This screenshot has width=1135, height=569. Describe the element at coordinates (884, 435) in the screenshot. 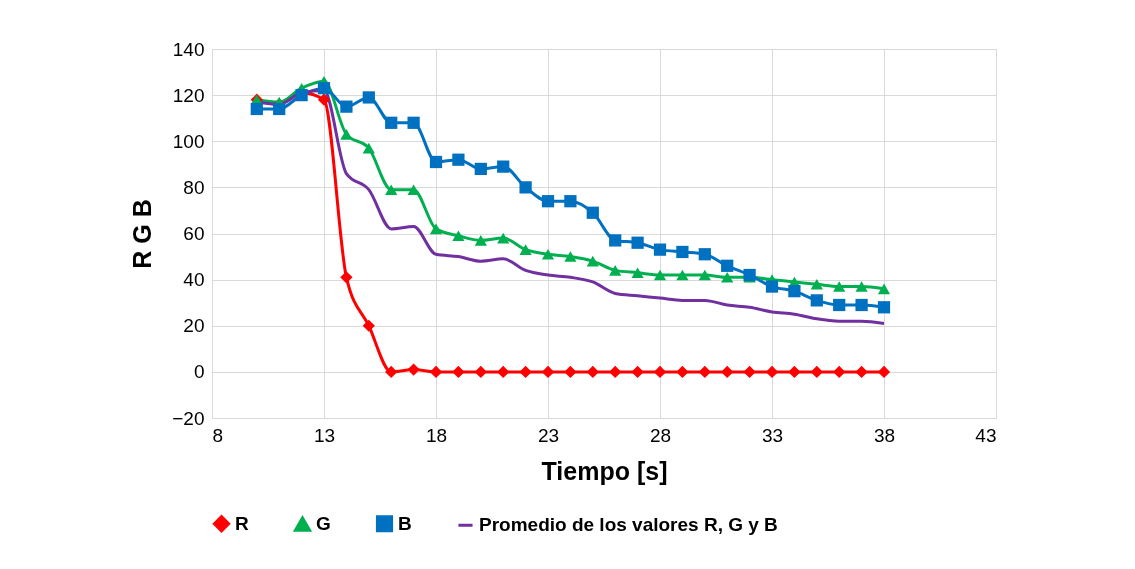

I see `x-tick-label: 38` at that location.